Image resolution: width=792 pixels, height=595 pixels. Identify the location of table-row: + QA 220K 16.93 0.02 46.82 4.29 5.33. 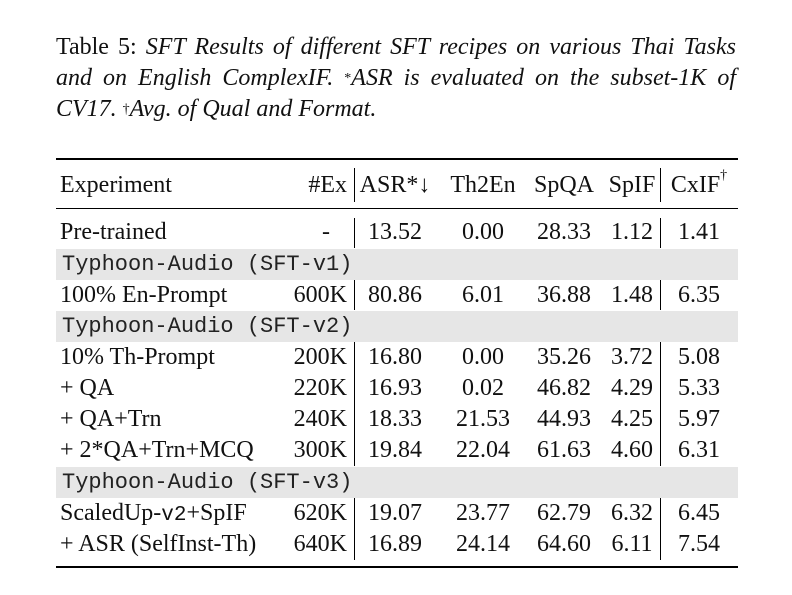
(397, 388).